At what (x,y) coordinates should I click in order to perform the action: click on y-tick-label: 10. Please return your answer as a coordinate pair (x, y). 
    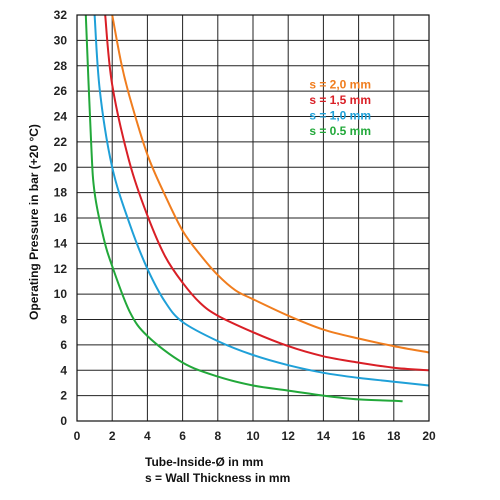
    Looking at the image, I should click on (61, 294).